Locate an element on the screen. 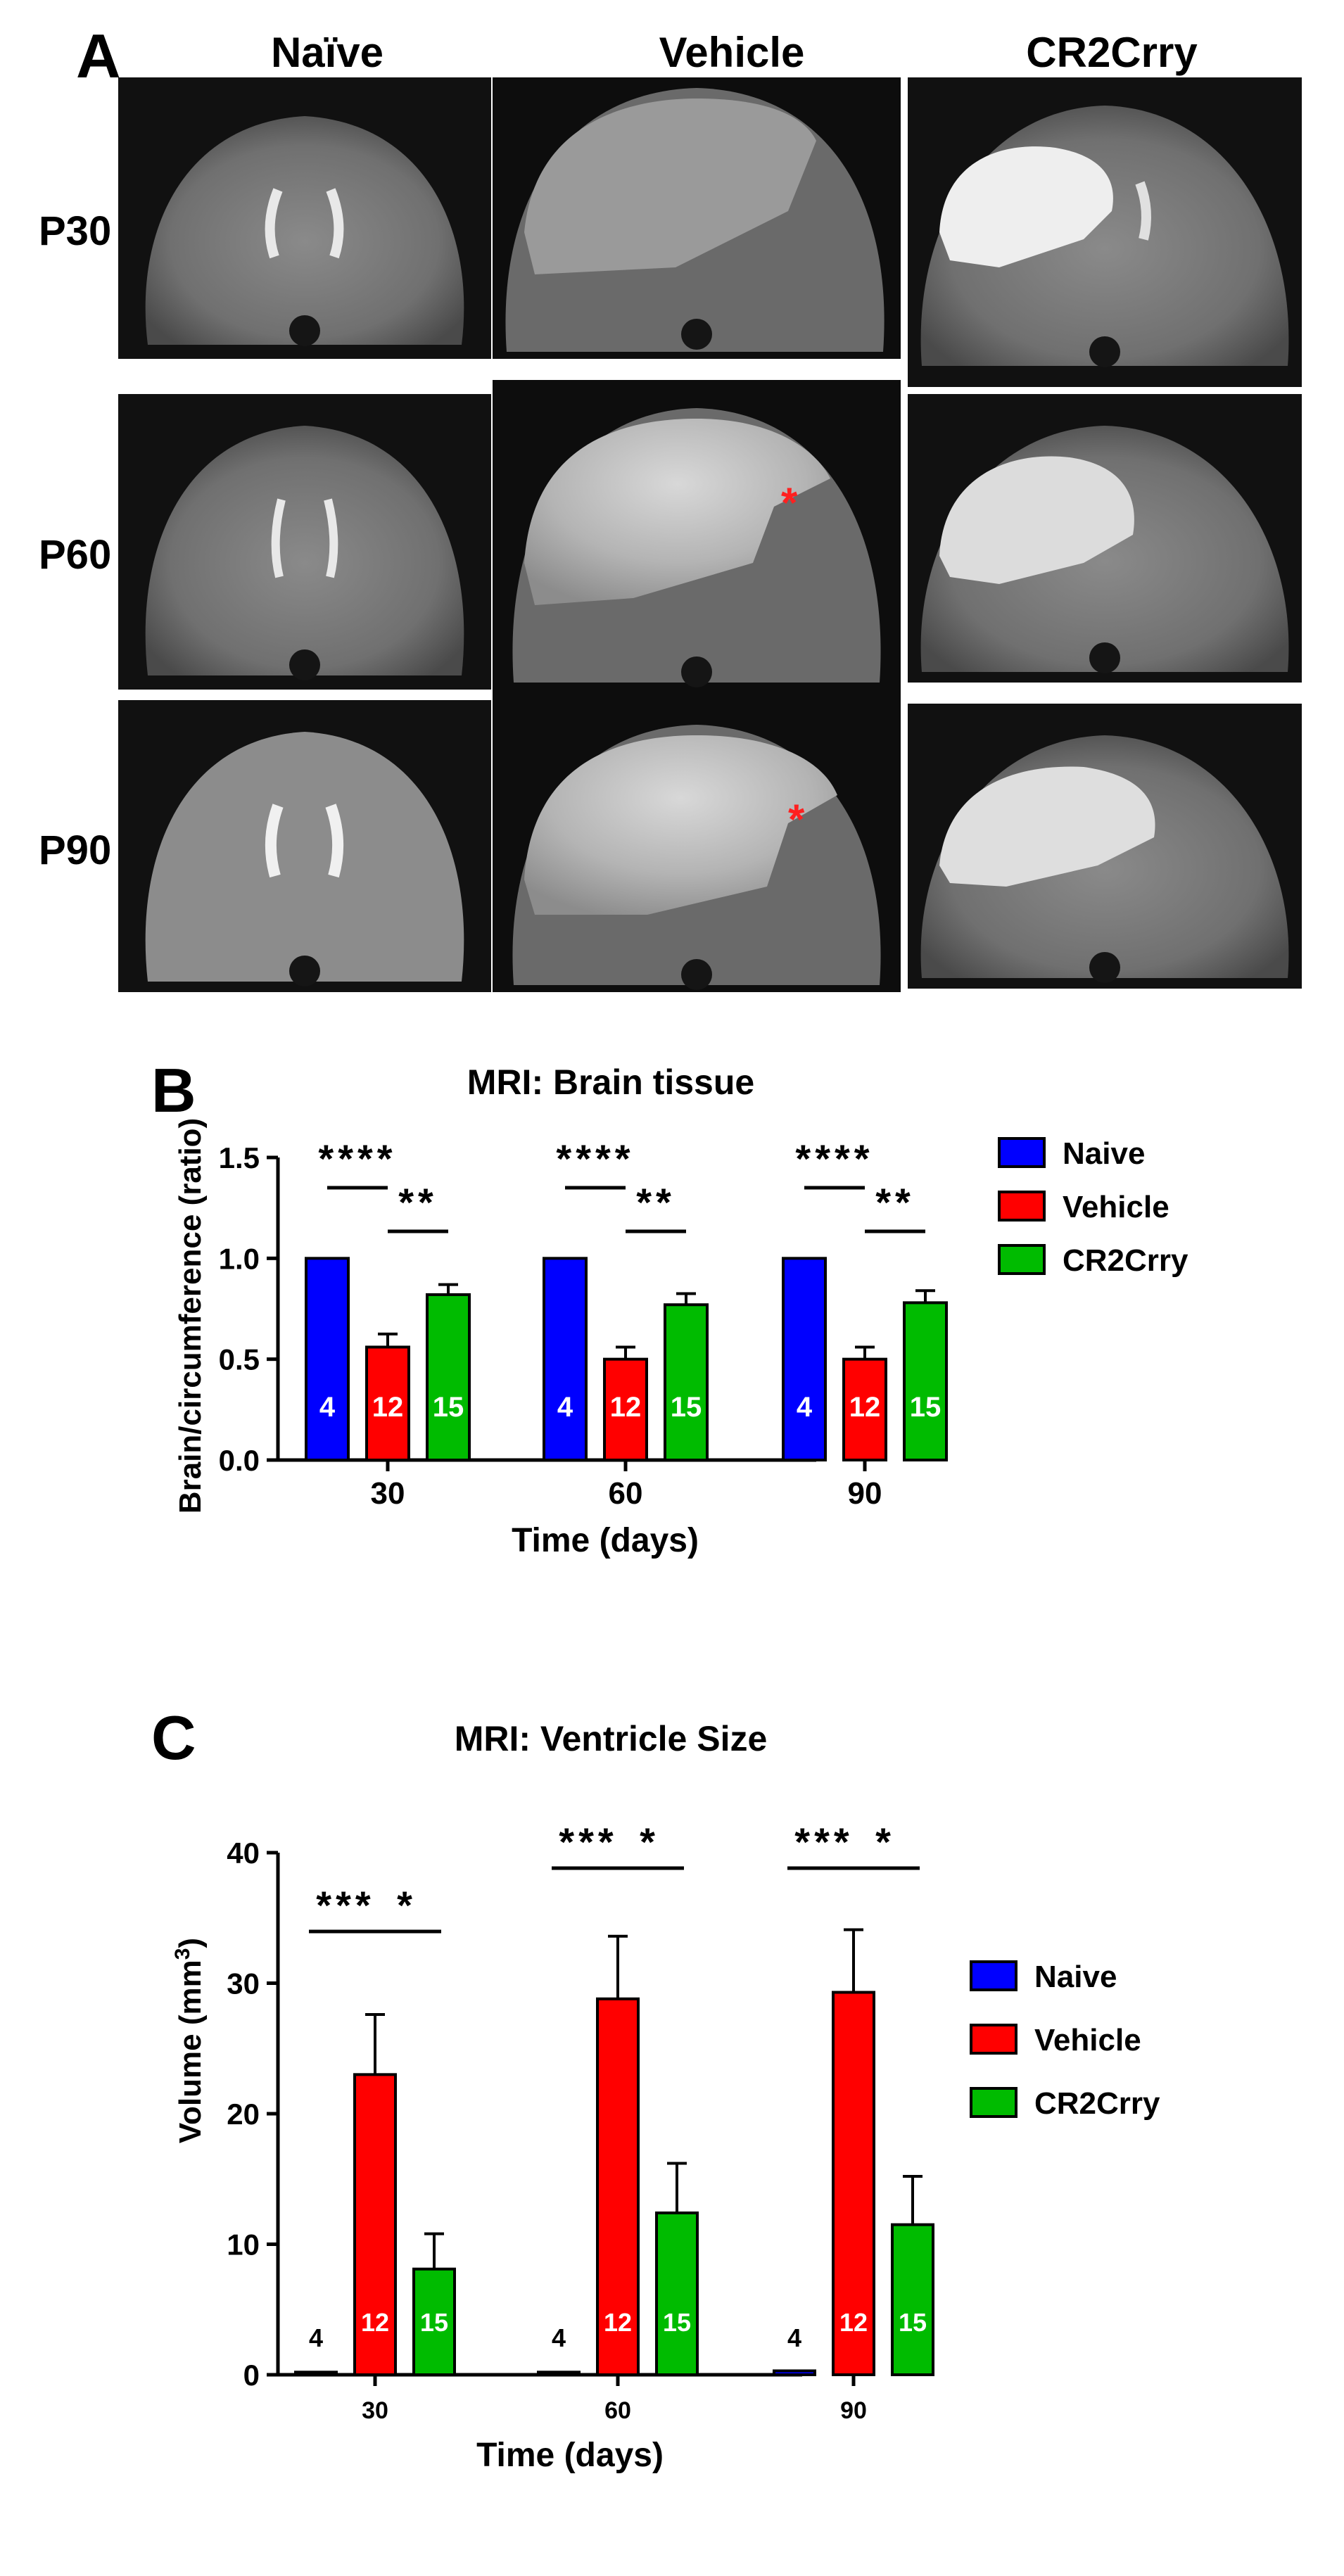 This screenshot has width=1344, height=2576. chart-b-legend: Naive Vehicle CR2Crry is located at coordinates (1093, 1207).